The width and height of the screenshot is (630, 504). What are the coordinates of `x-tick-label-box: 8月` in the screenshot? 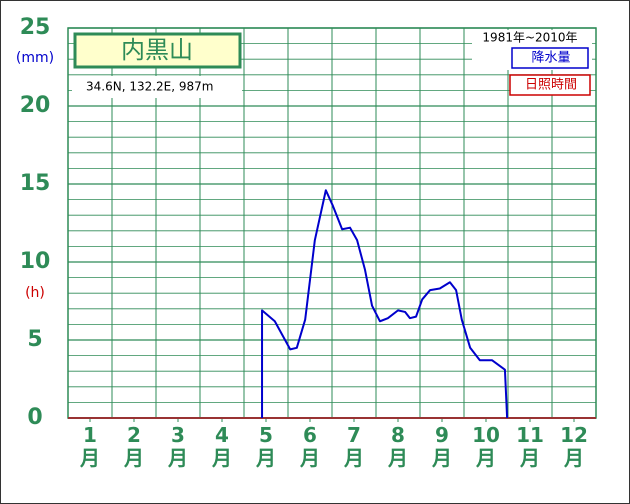 It's located at (398, 447).